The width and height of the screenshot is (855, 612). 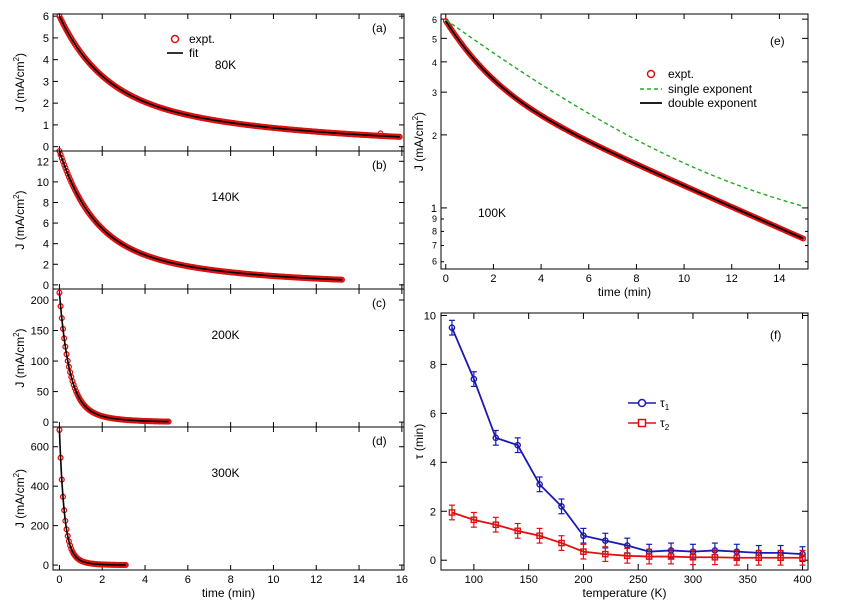 I want to click on x-tick-label-d: 0, so click(x=59, y=580).